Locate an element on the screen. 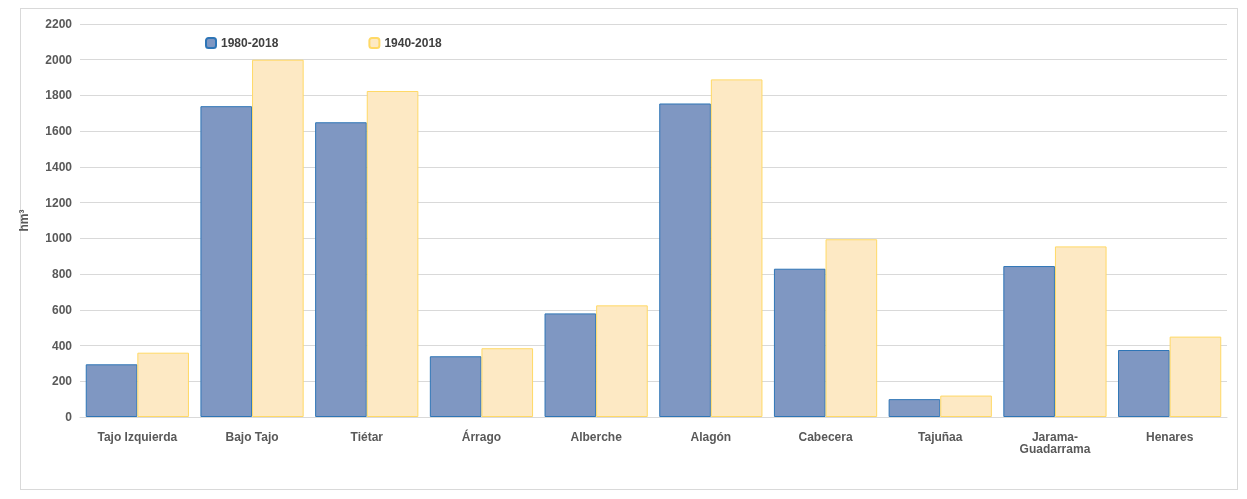  legend-label: 1940-2018 is located at coordinates (413, 43).